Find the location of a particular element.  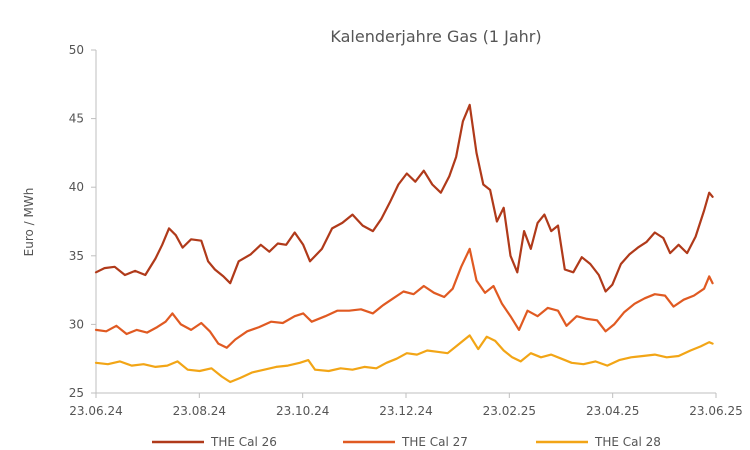

y-tick-label: 30 is located at coordinates (76, 324).